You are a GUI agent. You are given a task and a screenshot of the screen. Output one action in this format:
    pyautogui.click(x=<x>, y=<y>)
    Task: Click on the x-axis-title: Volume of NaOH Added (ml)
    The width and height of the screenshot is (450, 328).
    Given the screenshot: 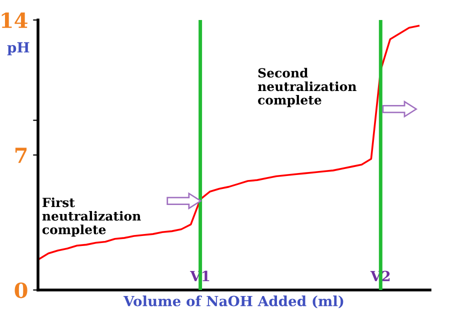 What is the action you would take?
    pyautogui.click(x=233, y=302)
    